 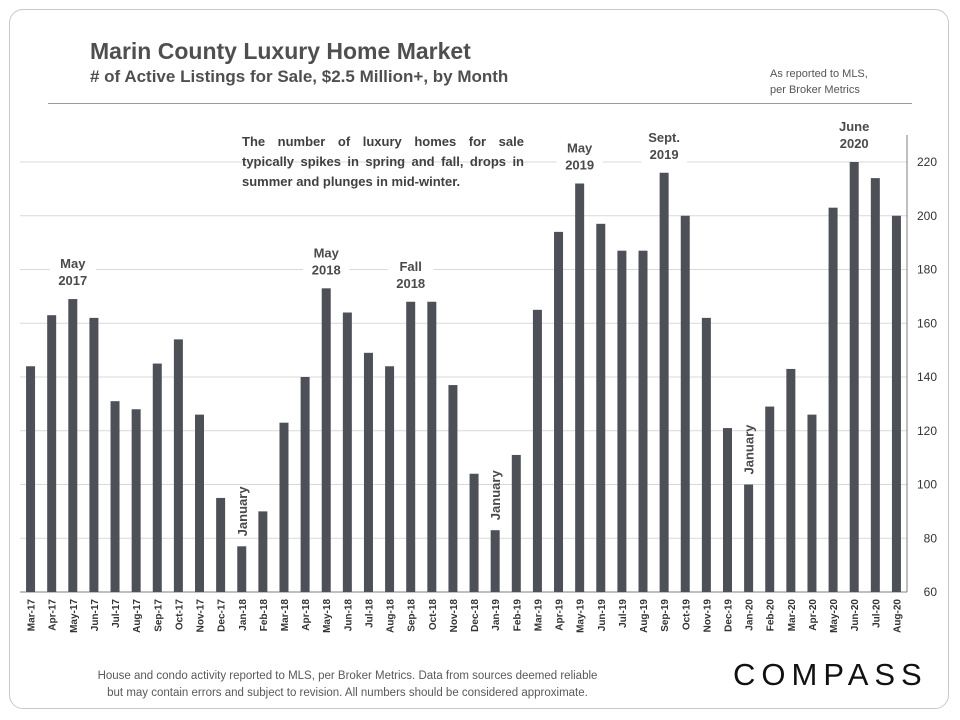 What do you see at coordinates (72, 280) in the screenshot?
I see `annotation-label: 2017` at bounding box center [72, 280].